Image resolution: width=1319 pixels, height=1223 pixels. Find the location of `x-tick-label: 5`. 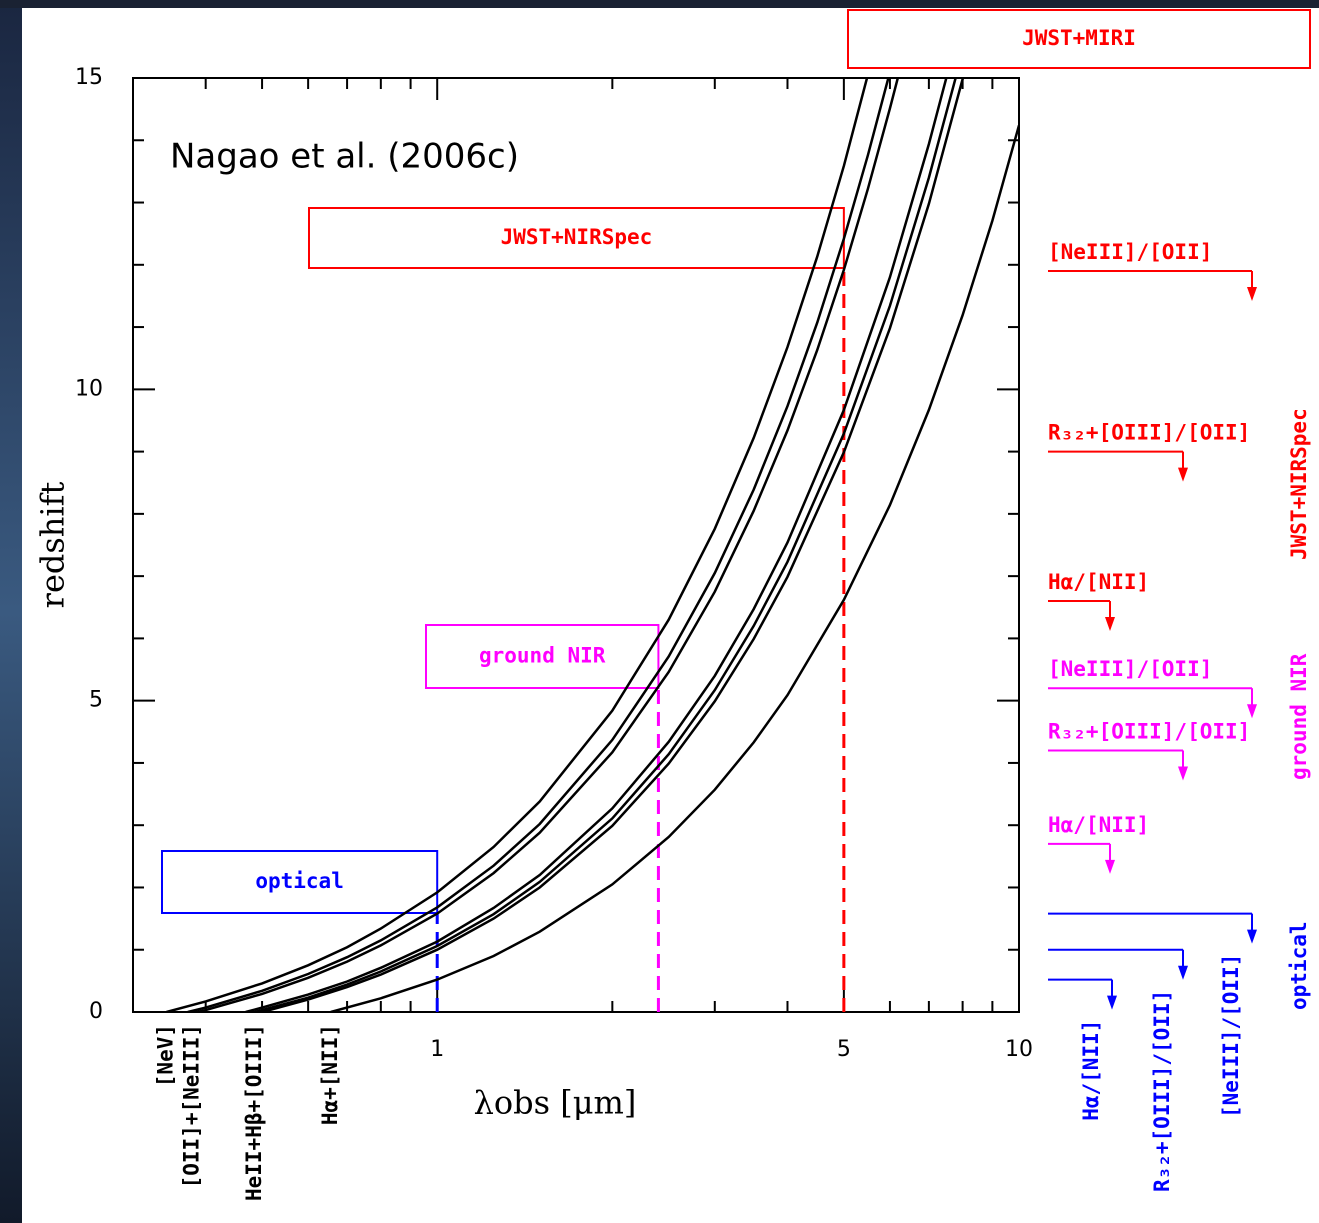

x-tick-label: 5 is located at coordinates (844, 1049).